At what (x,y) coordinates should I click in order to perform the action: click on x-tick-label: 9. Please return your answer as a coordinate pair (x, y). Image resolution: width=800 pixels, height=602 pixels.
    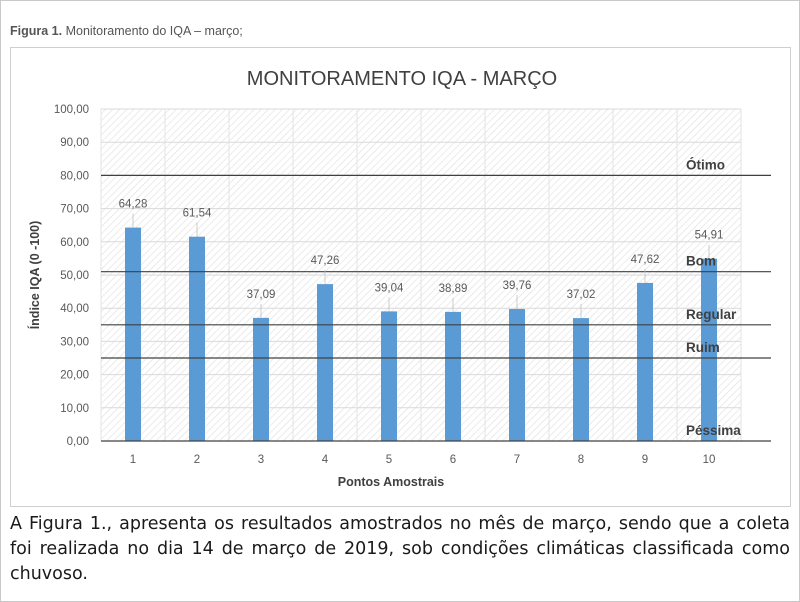
    Looking at the image, I should click on (645, 460).